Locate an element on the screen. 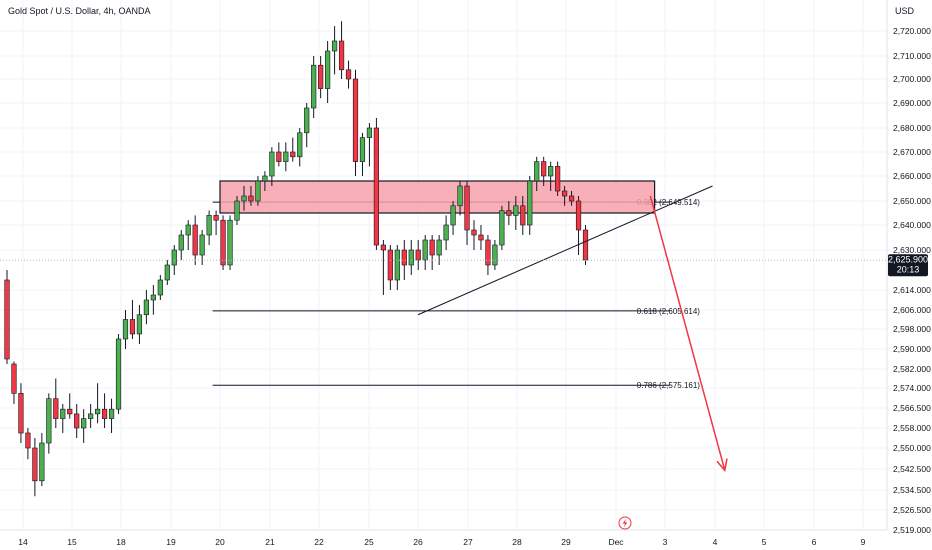  projection-arrow-layer is located at coordinates (688, 333).